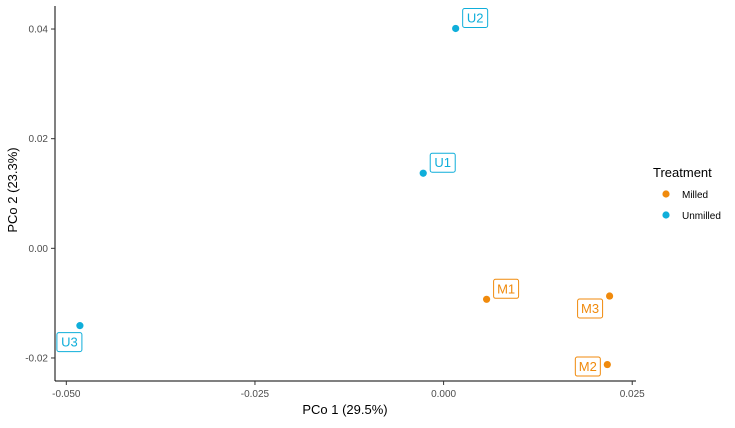 This screenshot has width=735, height=428. I want to click on point-label-u3: U3, so click(69, 342).